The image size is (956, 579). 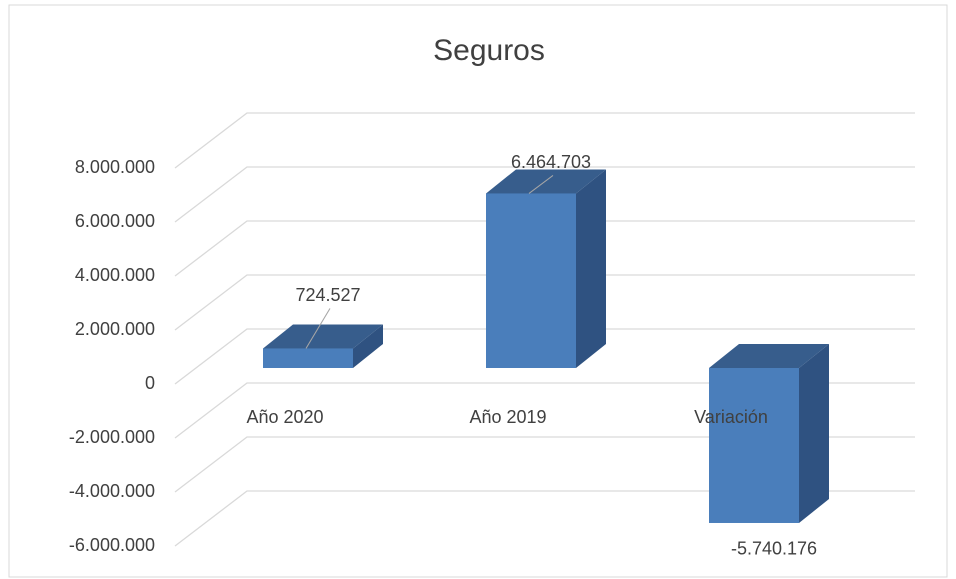 I want to click on data-label: 724.527, so click(x=327, y=295).